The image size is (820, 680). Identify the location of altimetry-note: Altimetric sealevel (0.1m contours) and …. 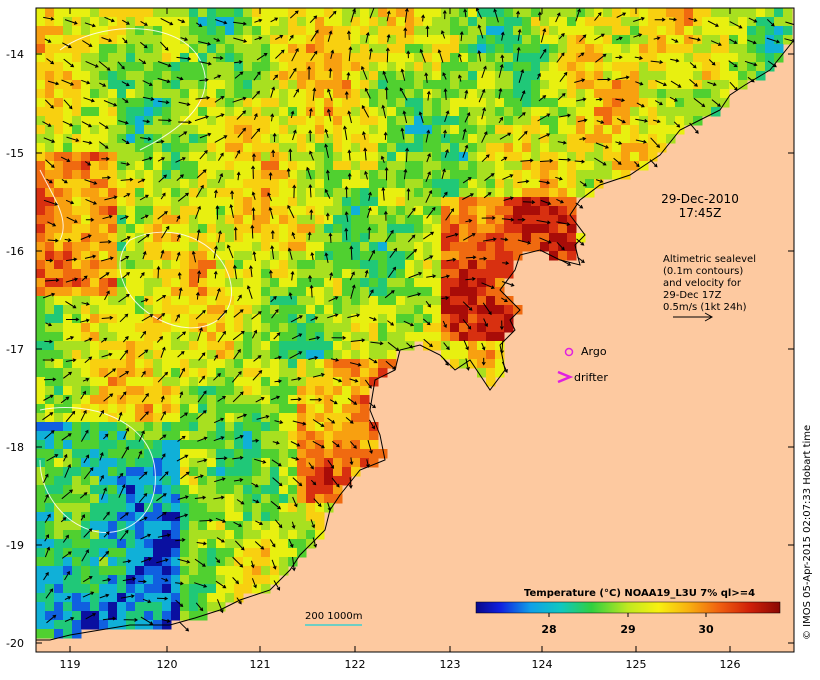
(709, 288).